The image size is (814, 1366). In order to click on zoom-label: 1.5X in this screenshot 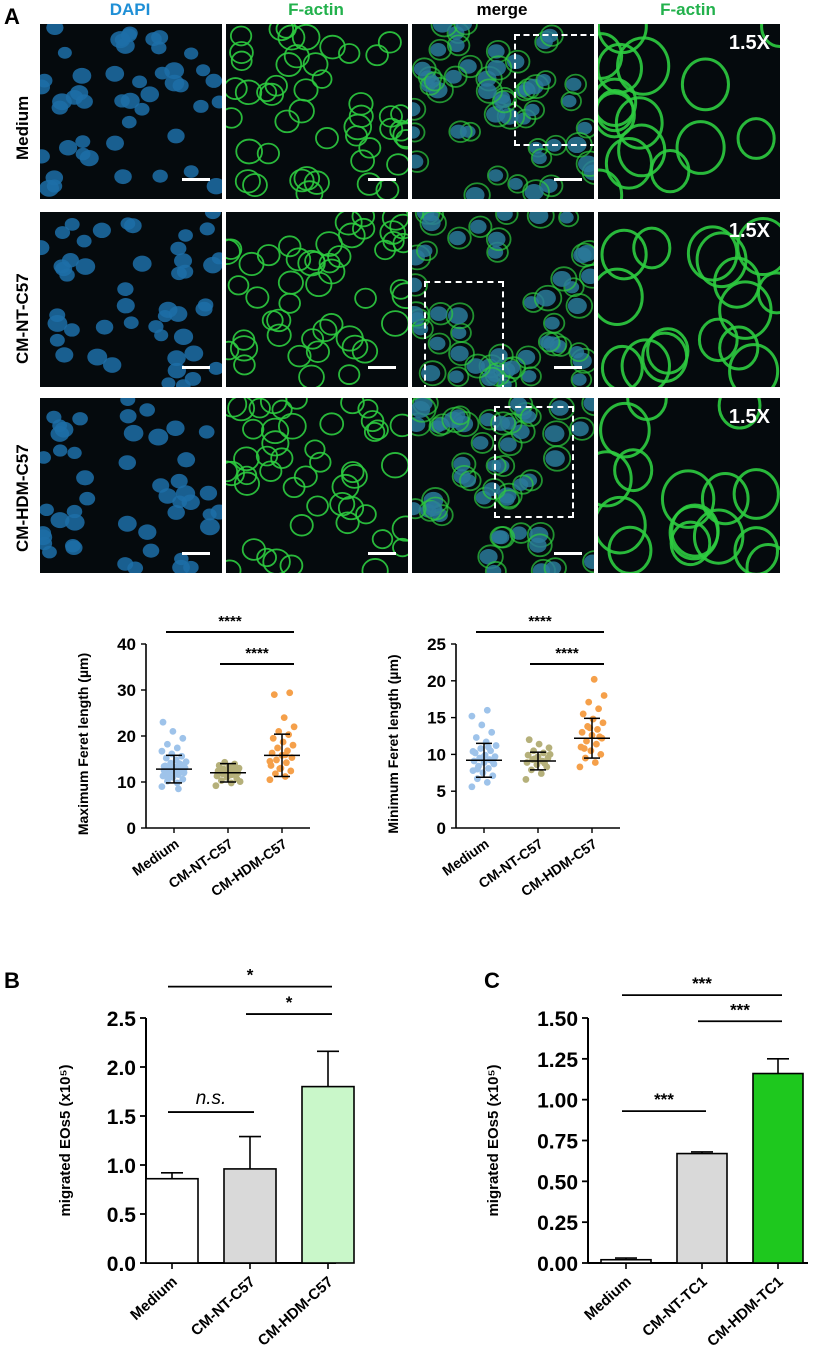, I will do `click(749, 43)`.